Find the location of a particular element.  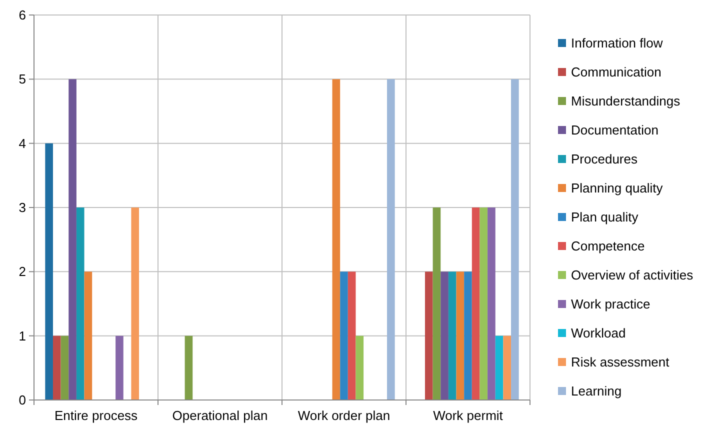

legend-label: Risk assessment is located at coordinates (620, 362).